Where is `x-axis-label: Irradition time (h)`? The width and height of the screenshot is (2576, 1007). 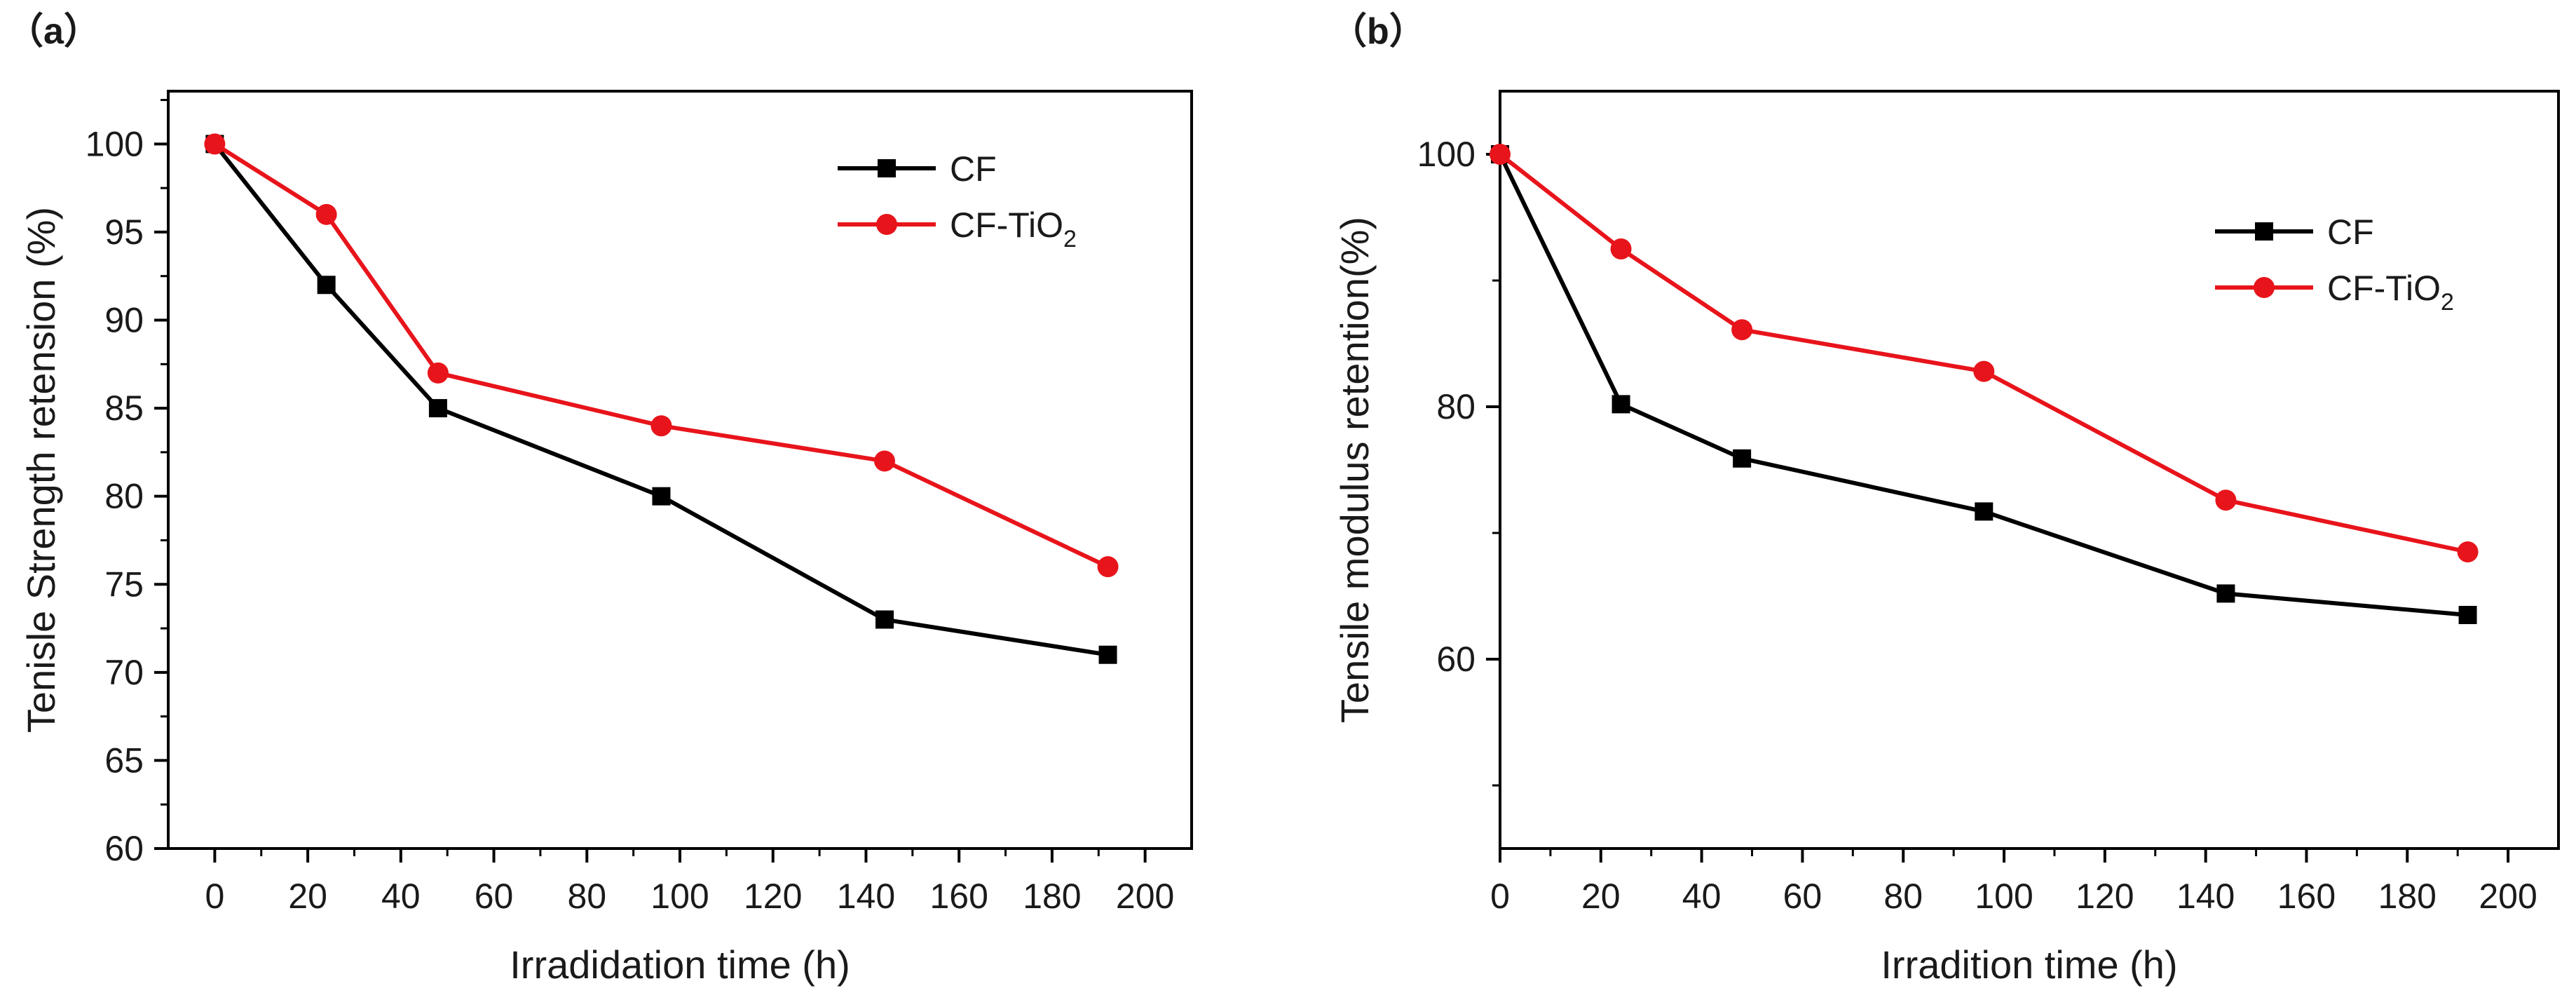 x-axis-label: Irradition time (h) is located at coordinates (2029, 964).